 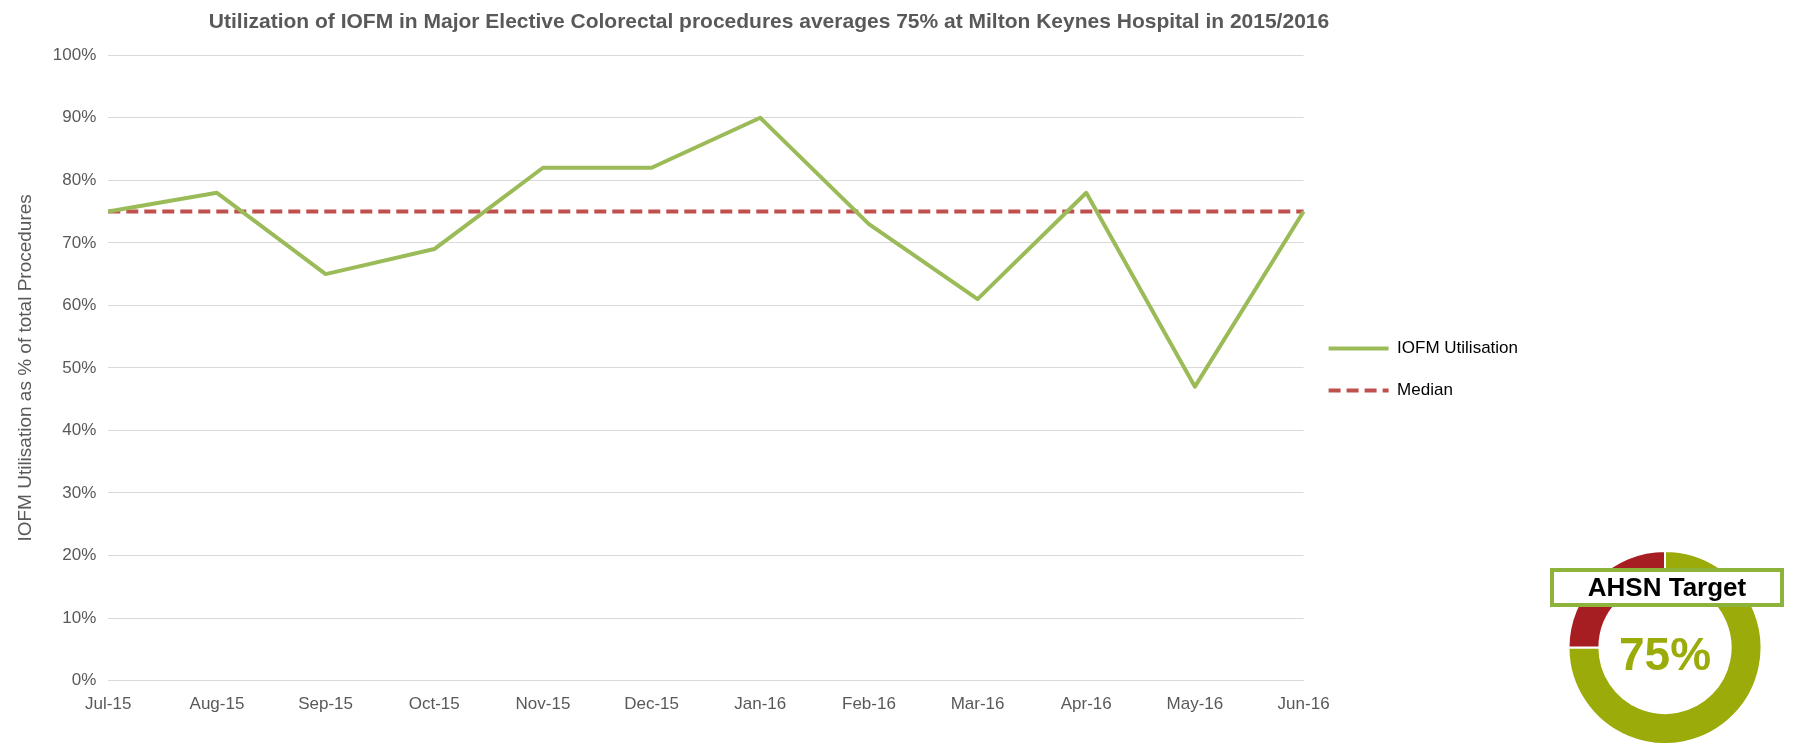 What do you see at coordinates (1458, 348) in the screenshot?
I see `legend-label: IOFM Utilisation` at bounding box center [1458, 348].